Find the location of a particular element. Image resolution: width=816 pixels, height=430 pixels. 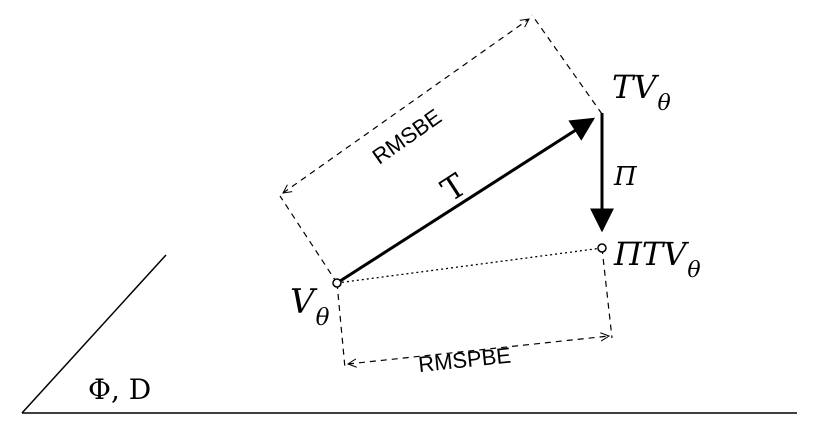

plane-label: Φ, D is located at coordinates (119, 389).